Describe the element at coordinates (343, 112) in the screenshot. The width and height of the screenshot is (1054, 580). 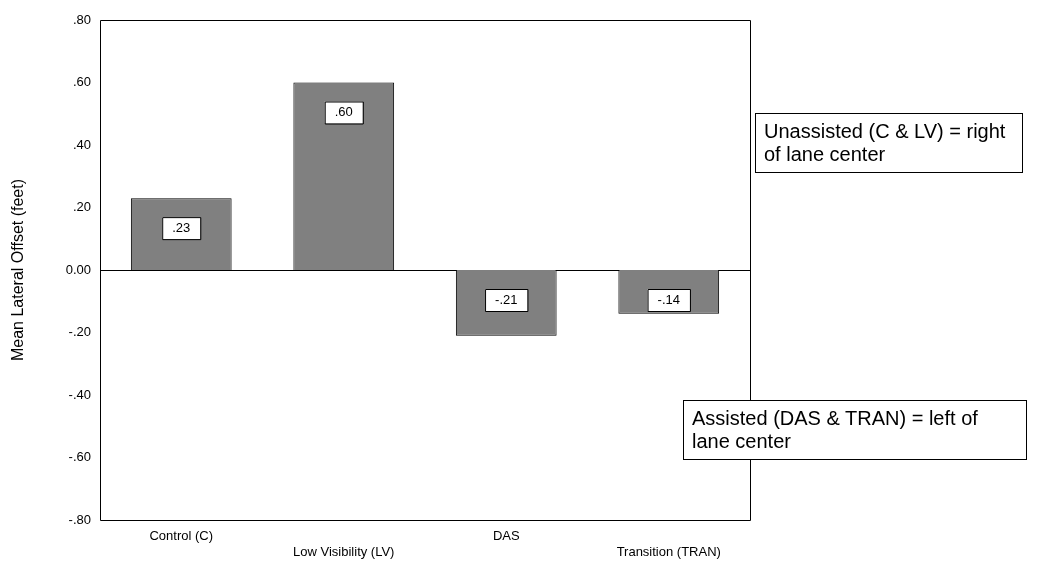
I see `data-label: .60` at that location.